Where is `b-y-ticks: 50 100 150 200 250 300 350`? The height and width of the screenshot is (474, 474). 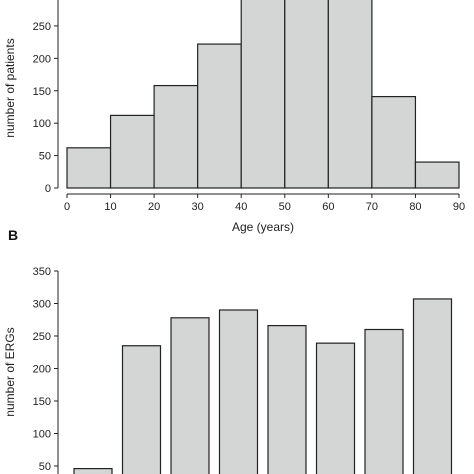
b-y-ticks: 50 100 150 200 250 300 350 is located at coordinates (45, 369).